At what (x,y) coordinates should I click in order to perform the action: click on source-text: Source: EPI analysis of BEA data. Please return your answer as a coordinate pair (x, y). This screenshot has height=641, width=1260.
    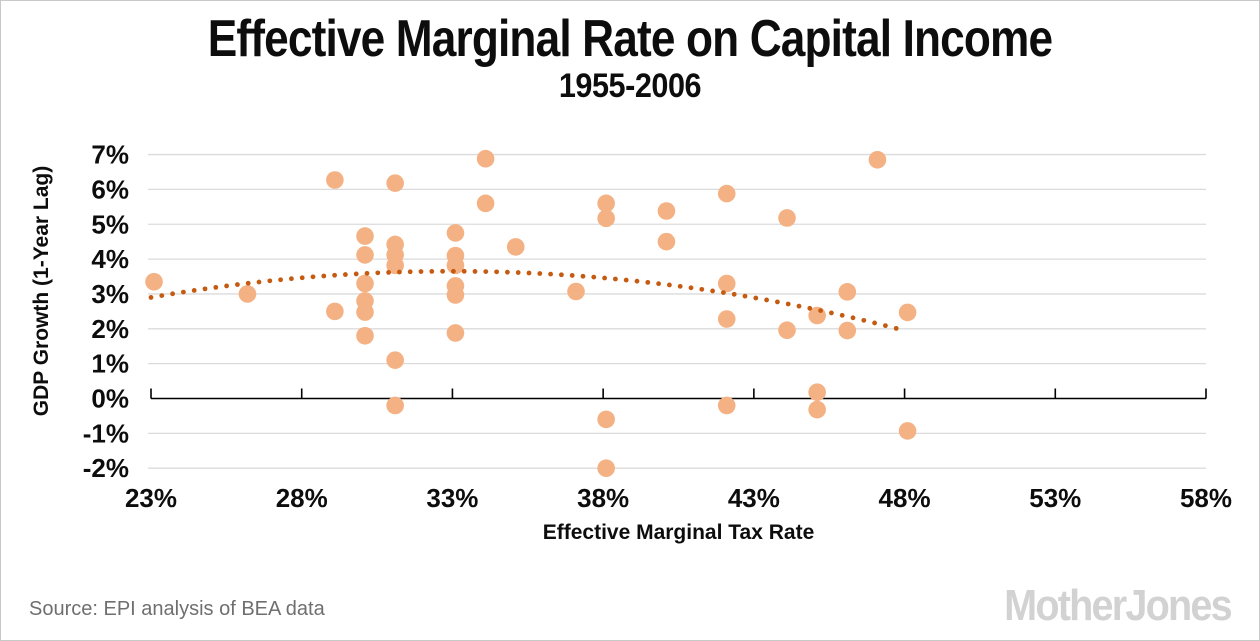
    Looking at the image, I should click on (177, 609).